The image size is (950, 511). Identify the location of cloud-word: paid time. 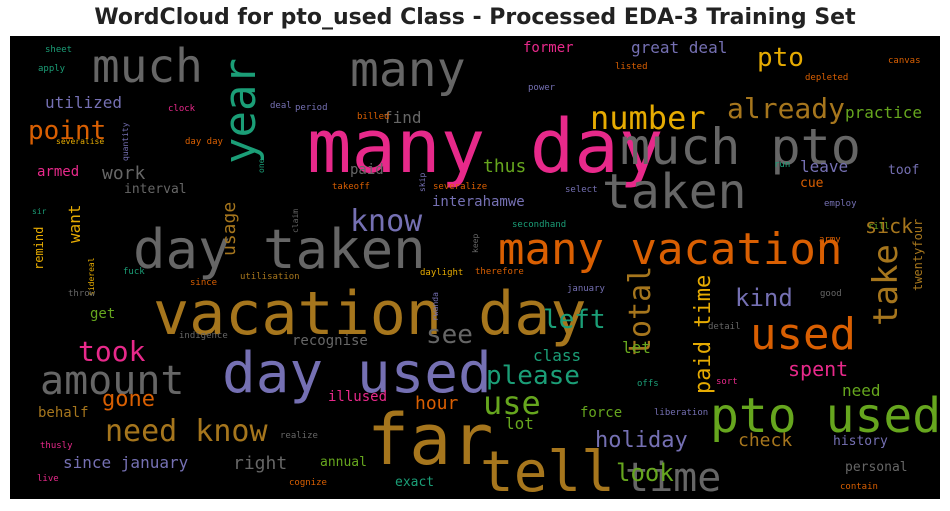
(703, 334).